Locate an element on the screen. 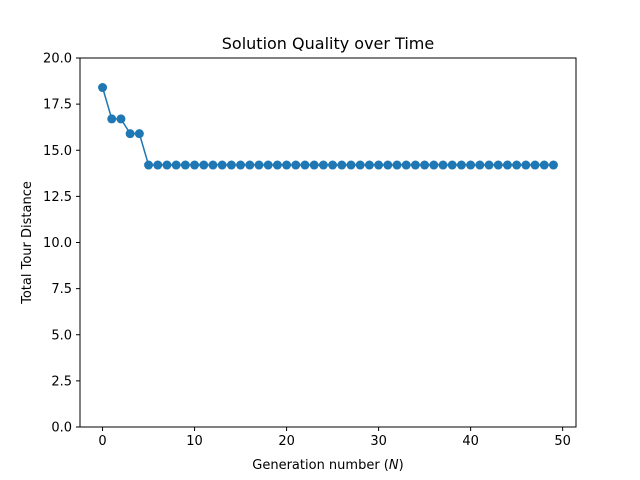  x-tick-label: 20 is located at coordinates (286, 441).